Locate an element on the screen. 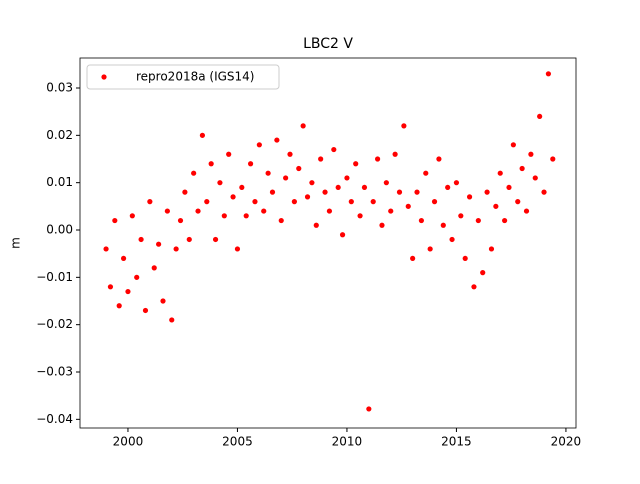  legend-label: repro2018a (IGS14) is located at coordinates (195, 77).